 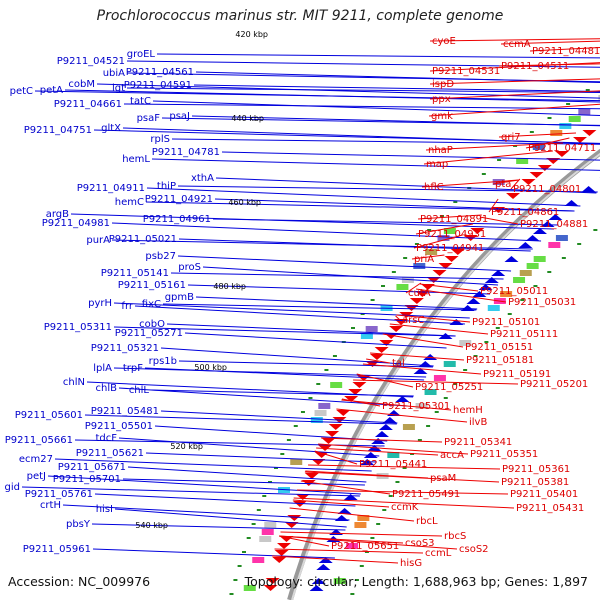 What do you see at coordinates (500, 360) in the screenshot?
I see `gene-label-P9211_05181: P9211_05181` at bounding box center [500, 360].